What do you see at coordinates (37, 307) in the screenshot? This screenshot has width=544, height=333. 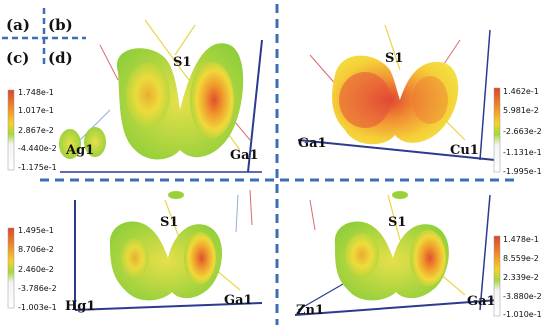 I see `scale-label: -1.003e-1` at bounding box center [37, 307].